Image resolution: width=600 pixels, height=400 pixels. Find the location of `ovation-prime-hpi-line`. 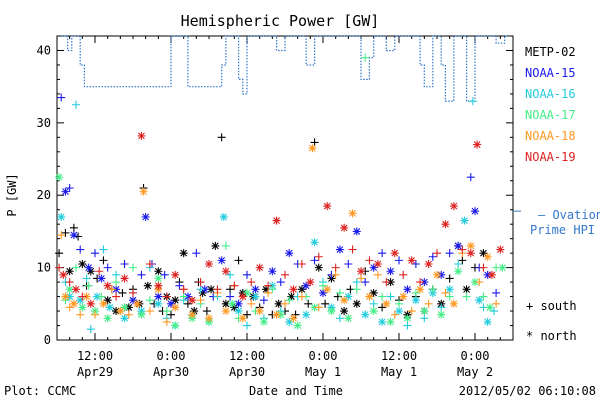

ovation-prime-hpi-line is located at coordinates (285, 68).